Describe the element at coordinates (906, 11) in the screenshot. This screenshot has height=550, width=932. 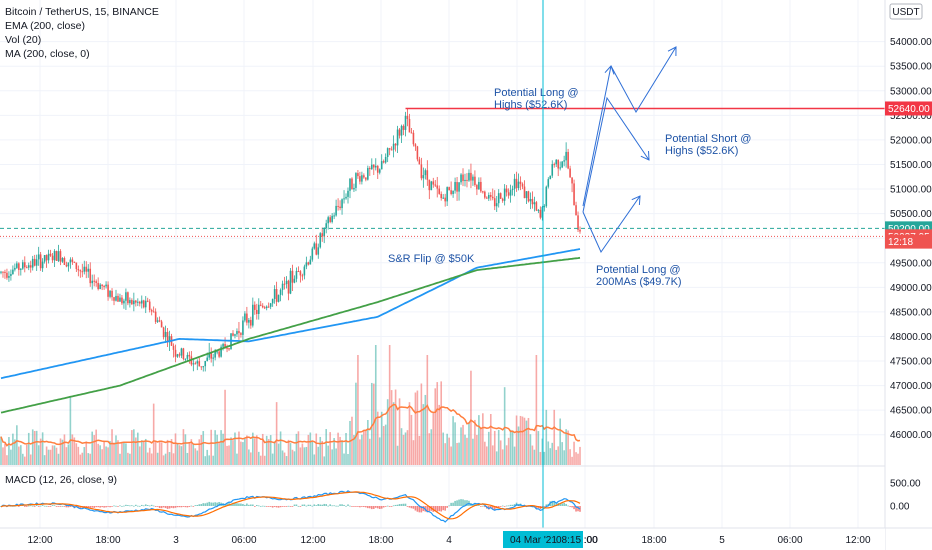
I see `currency-badge` at that location.